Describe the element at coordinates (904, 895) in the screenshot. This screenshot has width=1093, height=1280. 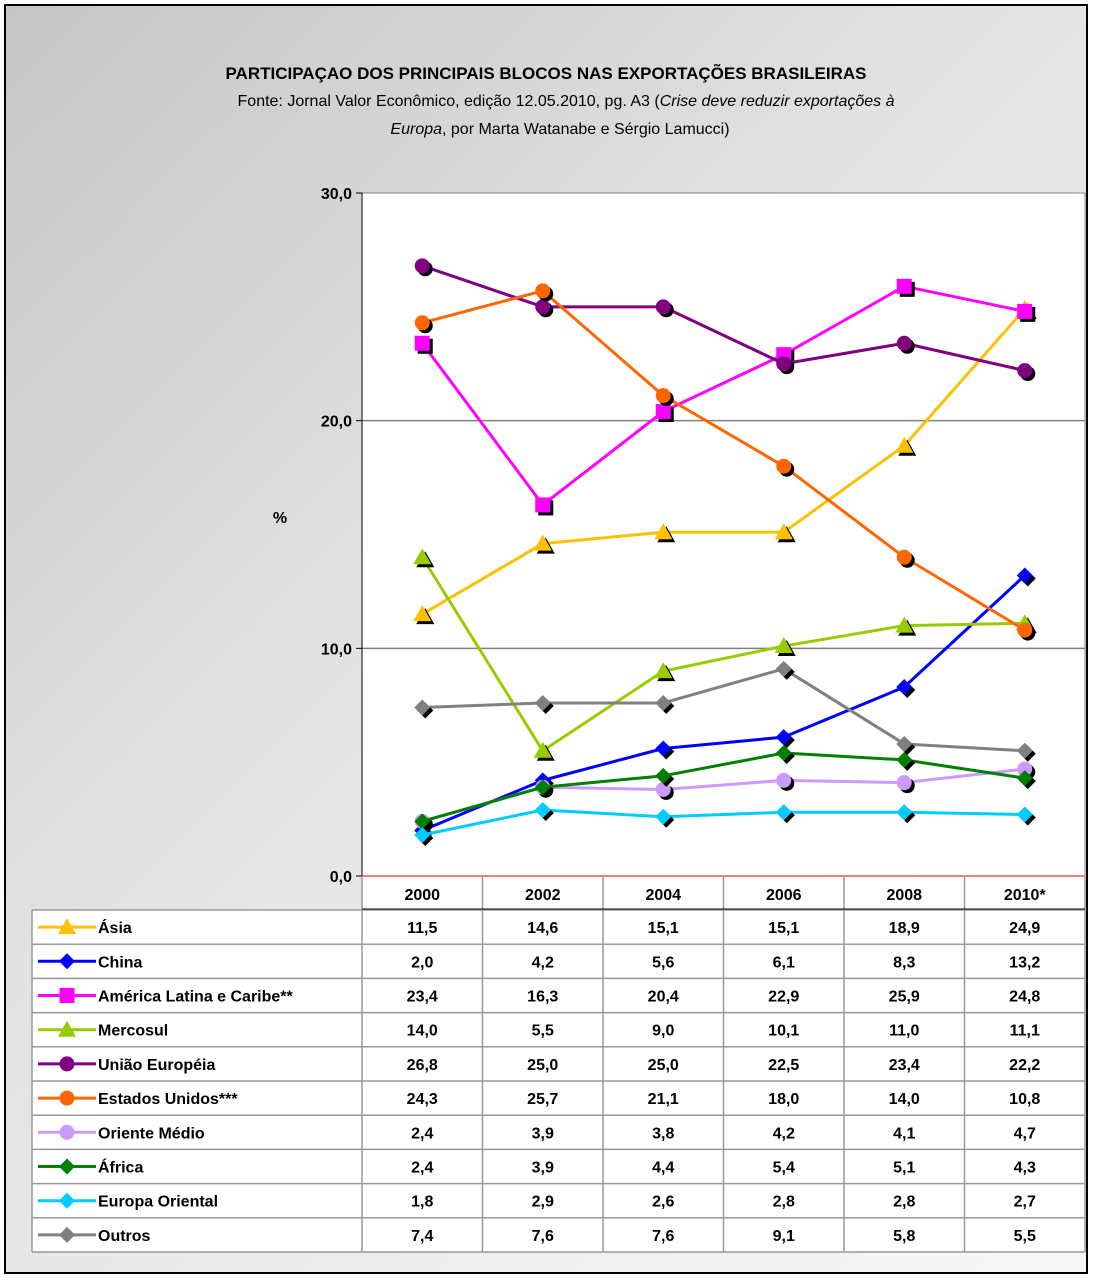
I see `x-category-label: 2008` at that location.